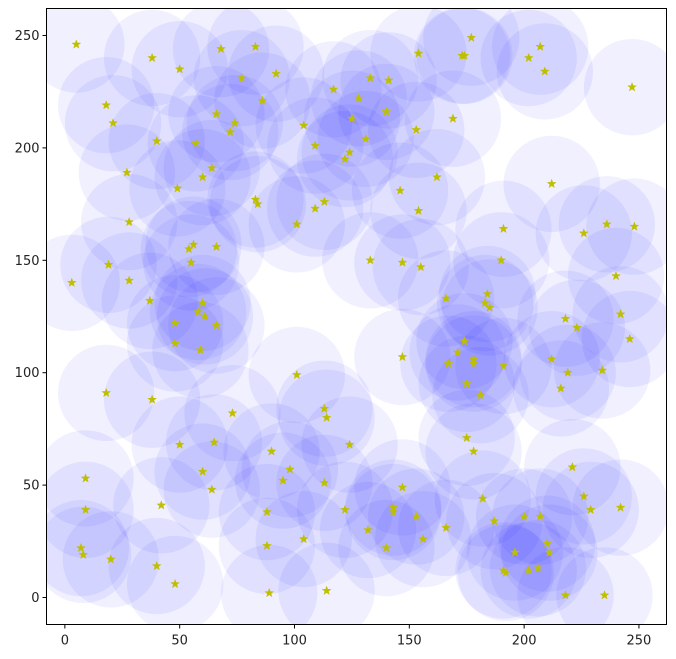 This screenshot has width=676, height=659. I want to click on x-tick-label: 200, so click(524, 641).